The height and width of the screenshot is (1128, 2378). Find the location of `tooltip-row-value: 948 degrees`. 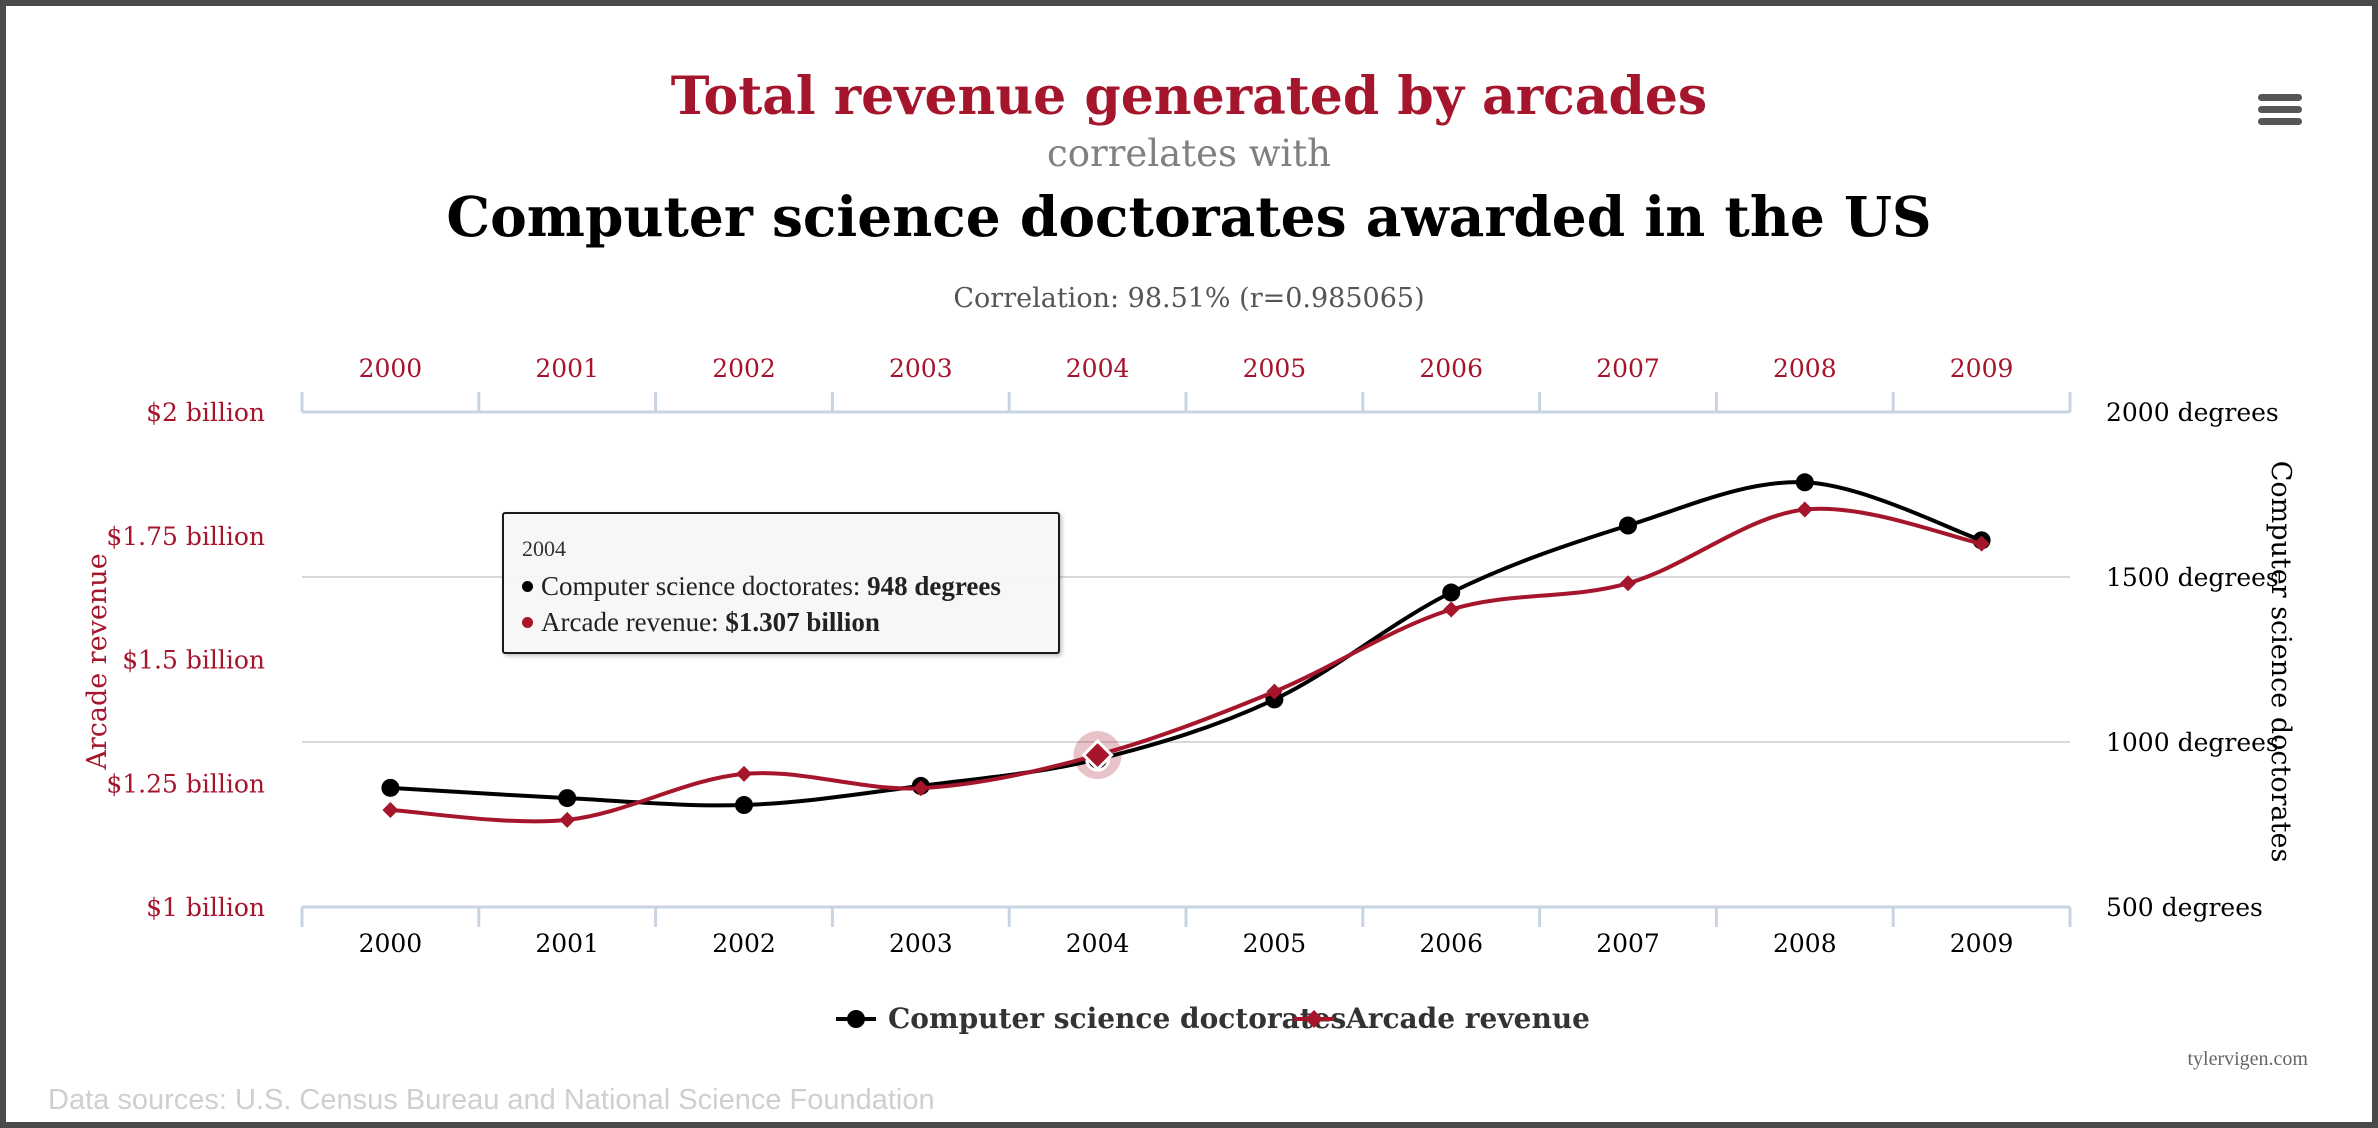

tooltip-row-value: 948 degrees is located at coordinates (934, 586).